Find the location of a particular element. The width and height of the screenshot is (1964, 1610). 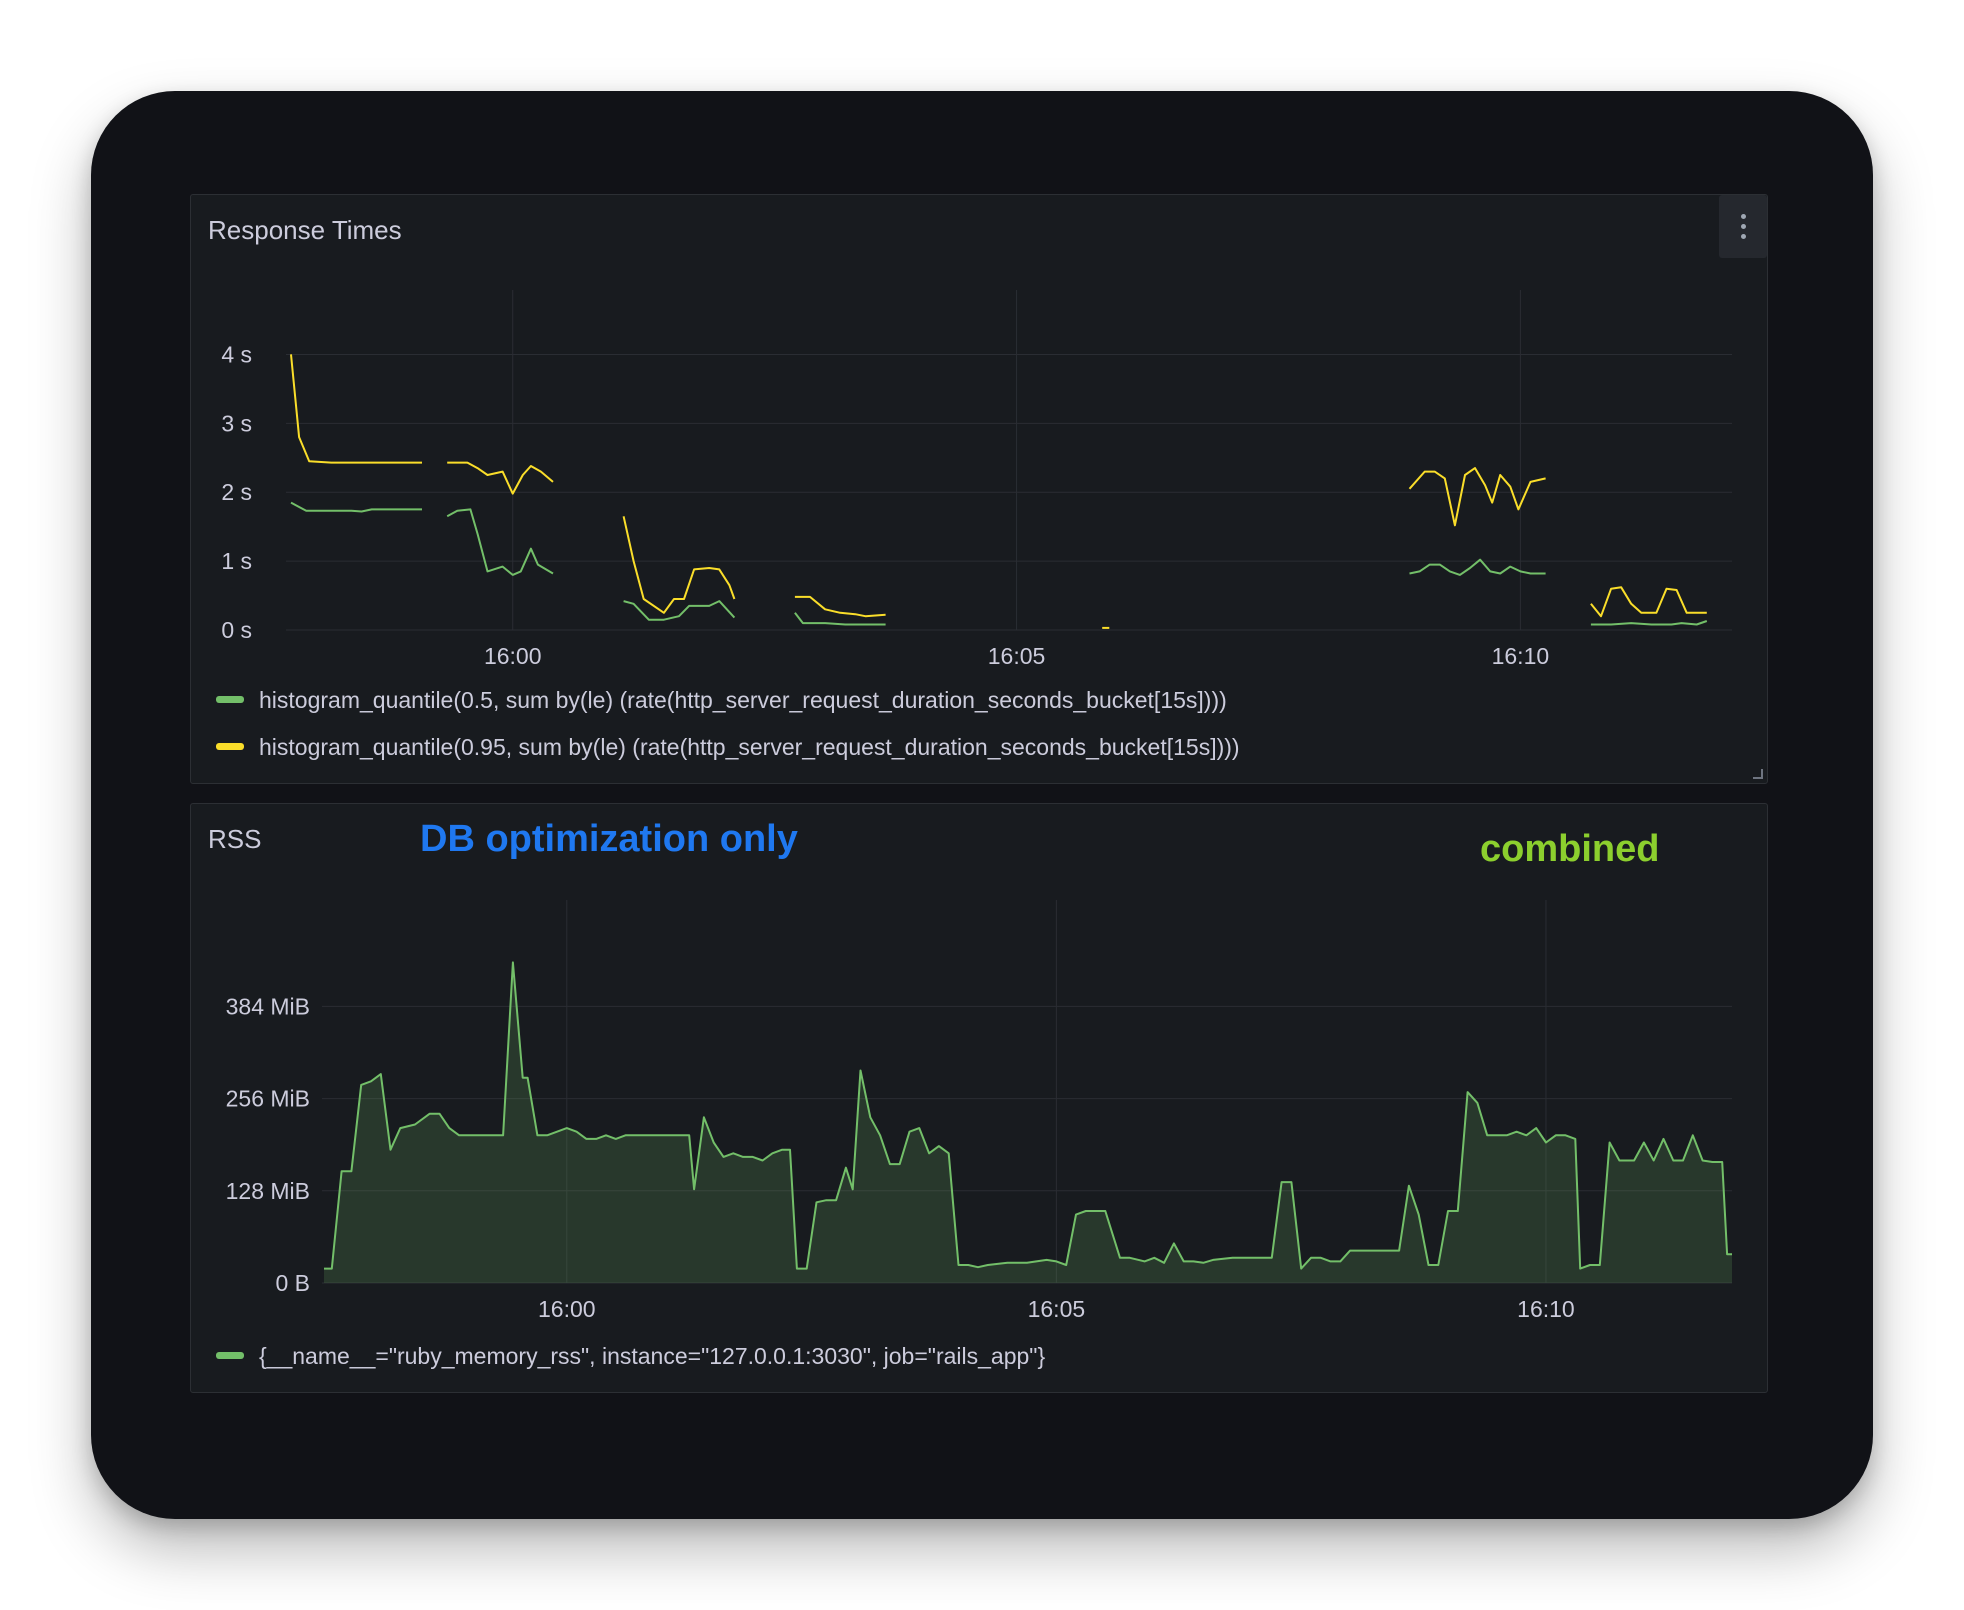

y-tick-label: 128 MiB is located at coordinates (268, 1191).